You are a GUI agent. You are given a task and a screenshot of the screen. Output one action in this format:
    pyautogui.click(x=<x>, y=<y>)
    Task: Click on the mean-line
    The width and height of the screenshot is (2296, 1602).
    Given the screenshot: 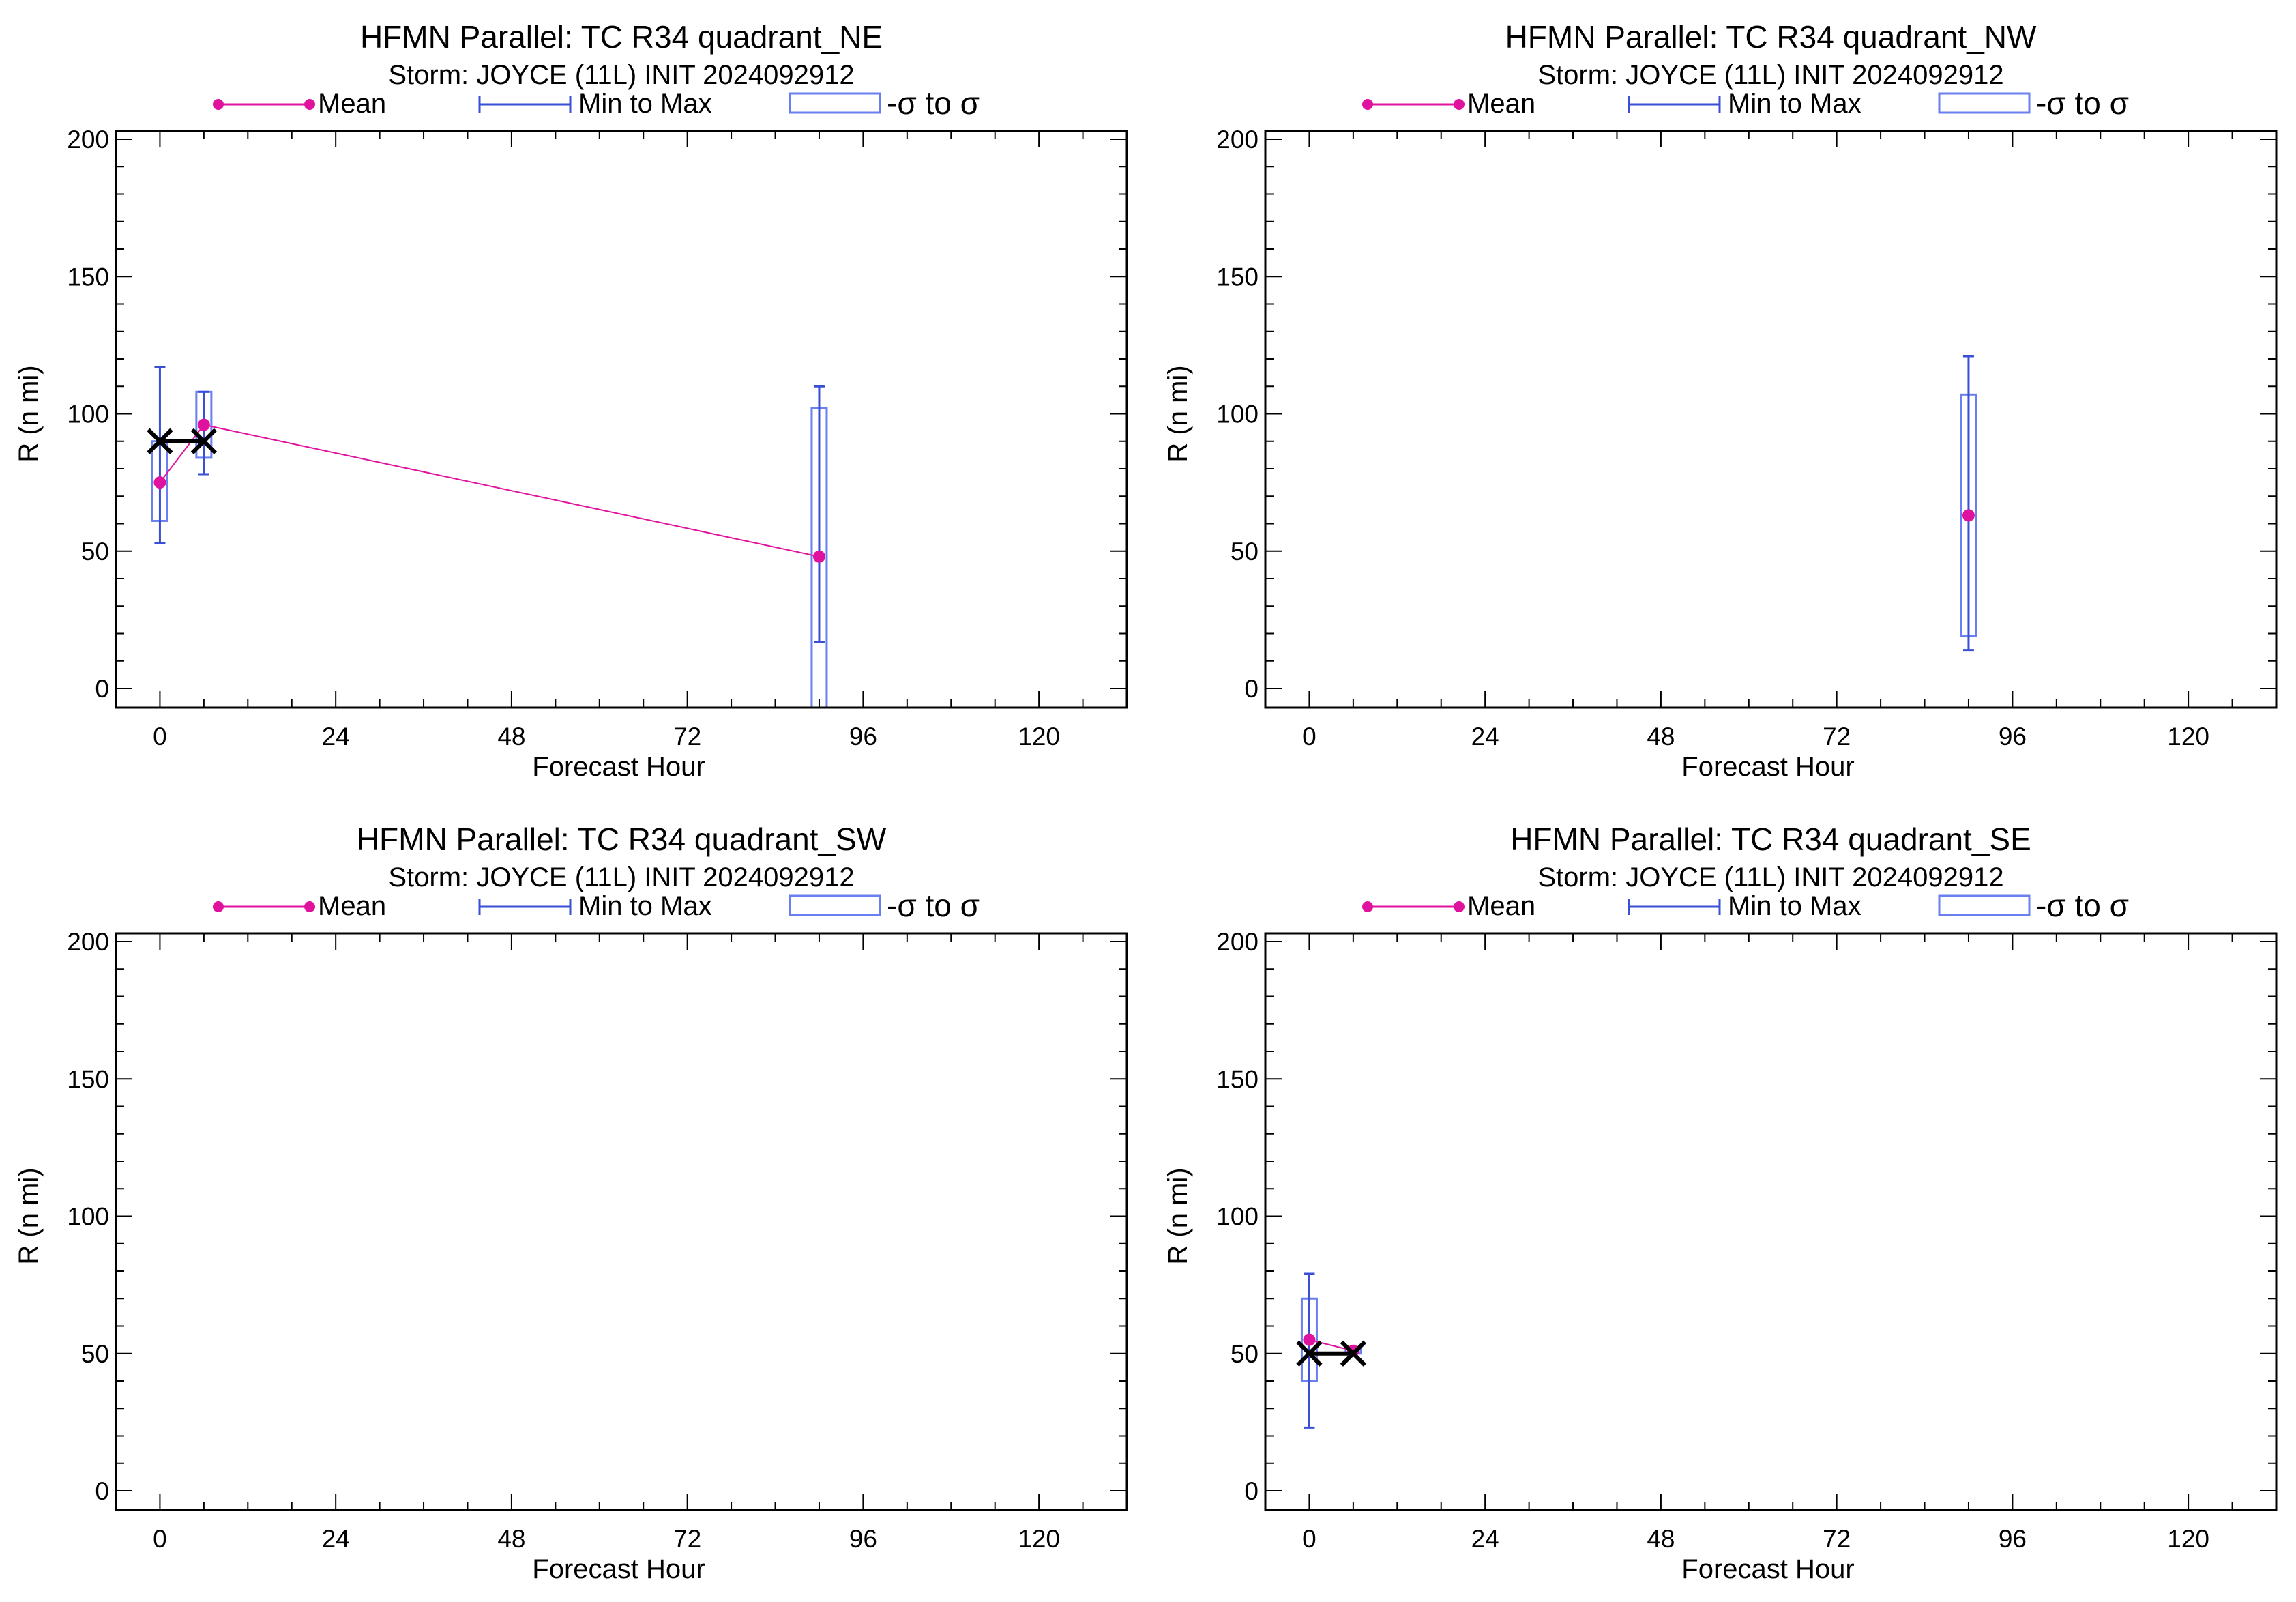 What is the action you would take?
    pyautogui.click(x=489, y=490)
    